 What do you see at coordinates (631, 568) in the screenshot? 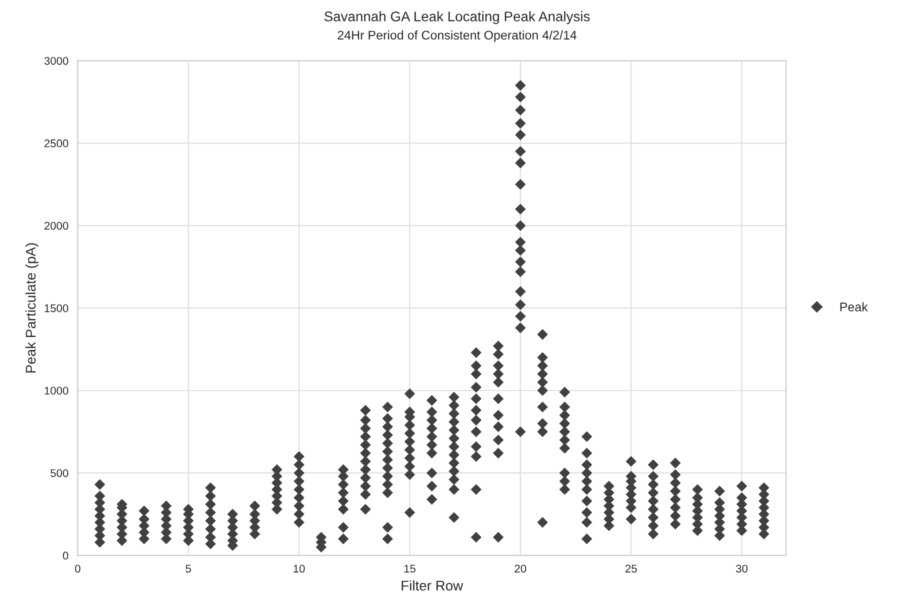
I see `x-tick-label: 25` at bounding box center [631, 568].